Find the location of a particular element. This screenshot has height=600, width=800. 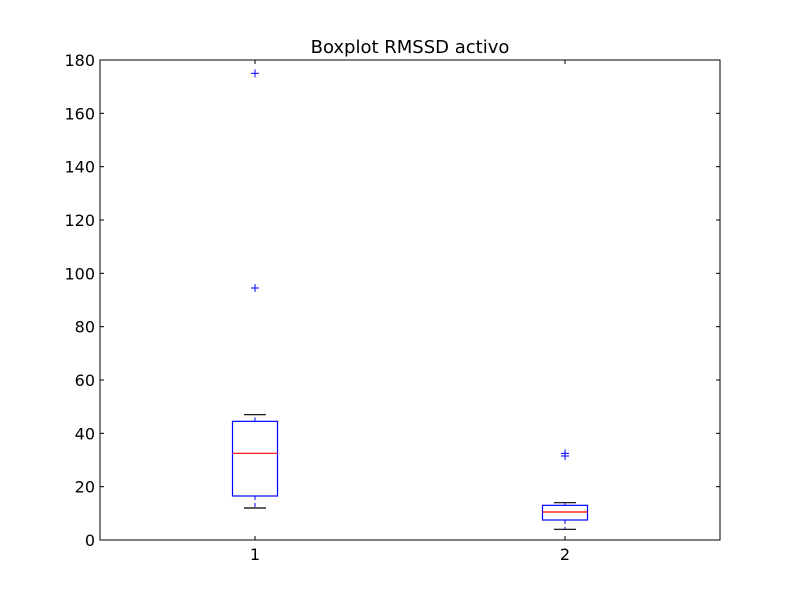

x-tick-label: 1 is located at coordinates (255, 554).